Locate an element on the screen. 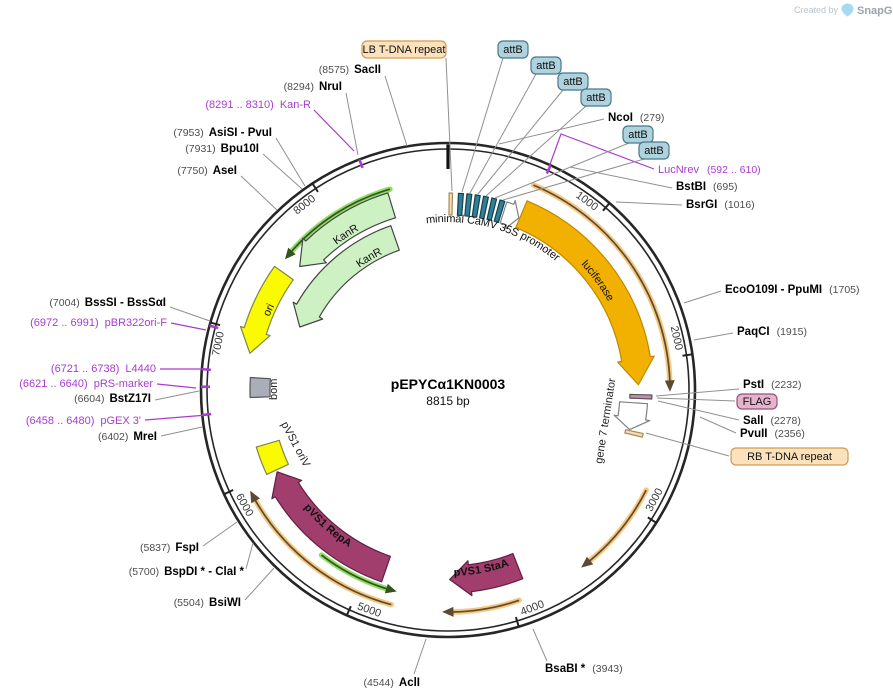  feature-label-ori: ori is located at coordinates (269, 310).